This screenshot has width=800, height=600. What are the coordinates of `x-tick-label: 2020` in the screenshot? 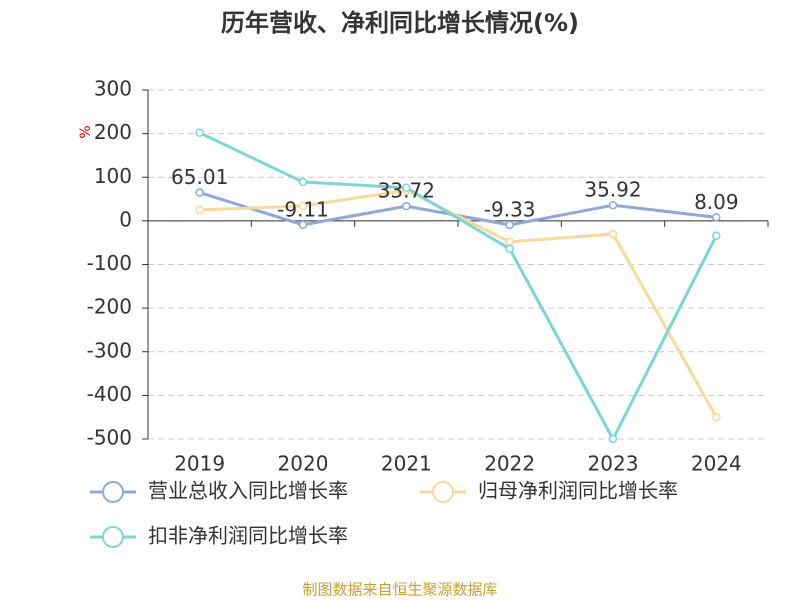 It's located at (303, 464).